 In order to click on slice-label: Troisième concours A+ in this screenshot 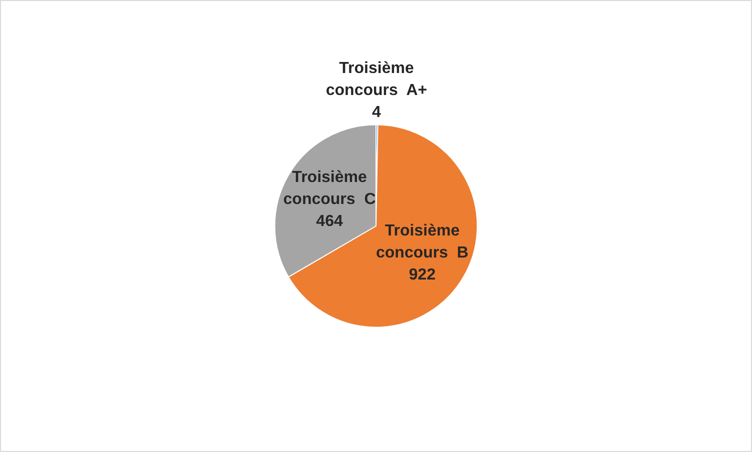, I will do `click(377, 79)`.